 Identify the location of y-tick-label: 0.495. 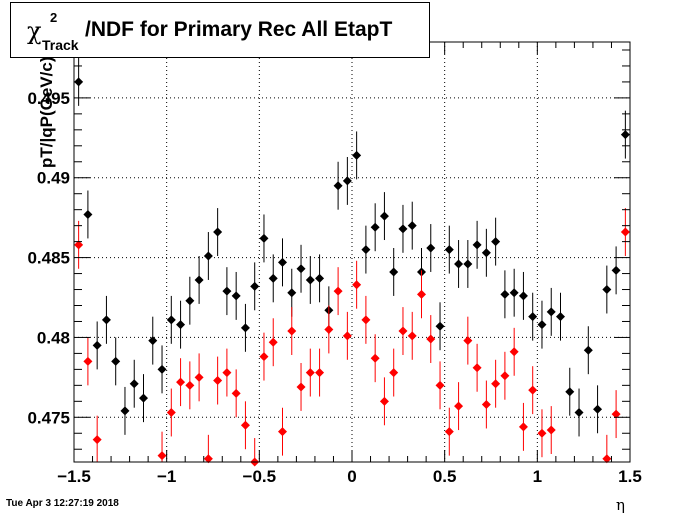
(48, 98).